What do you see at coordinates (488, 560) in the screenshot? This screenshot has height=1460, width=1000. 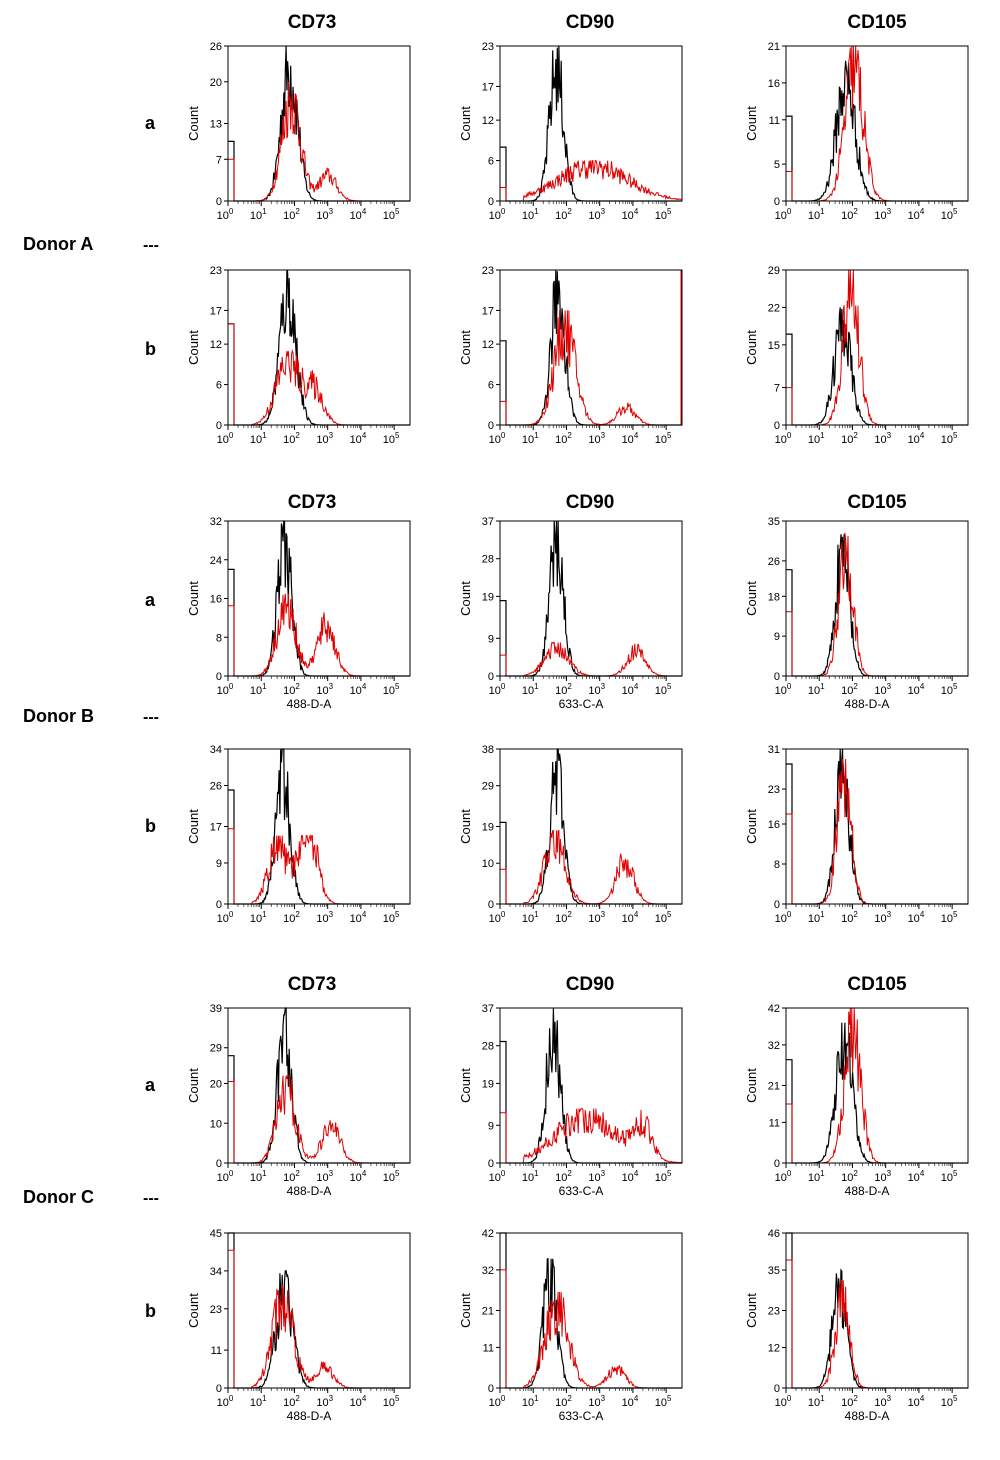 I see `y-tick-label: 28` at bounding box center [488, 560].